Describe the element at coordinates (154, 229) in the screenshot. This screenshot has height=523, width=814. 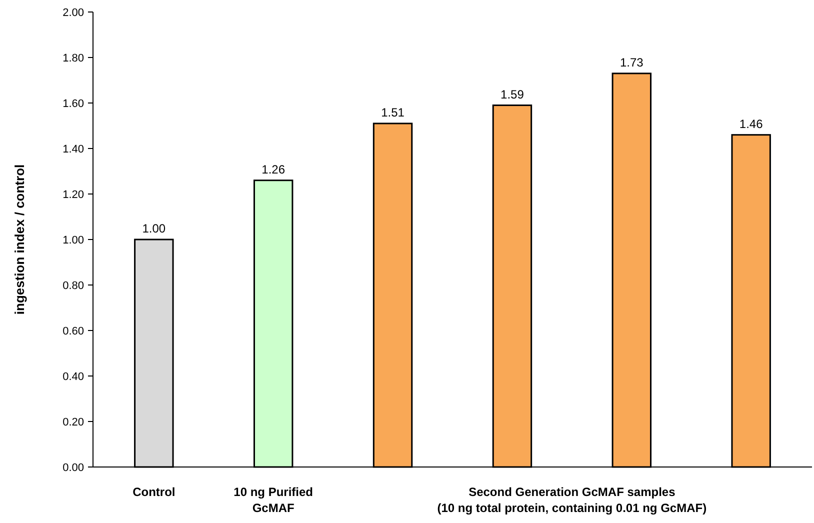
I see `data-label: 1.00` at that location.